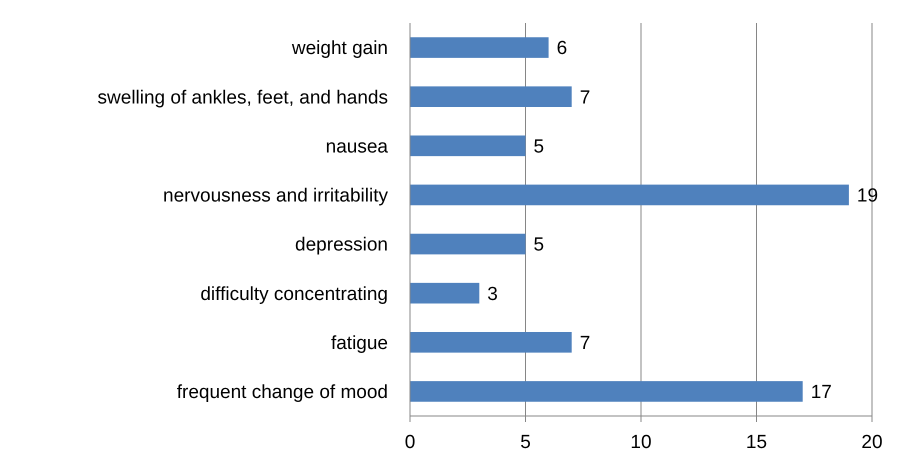 Image resolution: width=904 pixels, height=470 pixels. Describe the element at coordinates (341, 245) in the screenshot. I see `y-tick-label: depression` at that location.